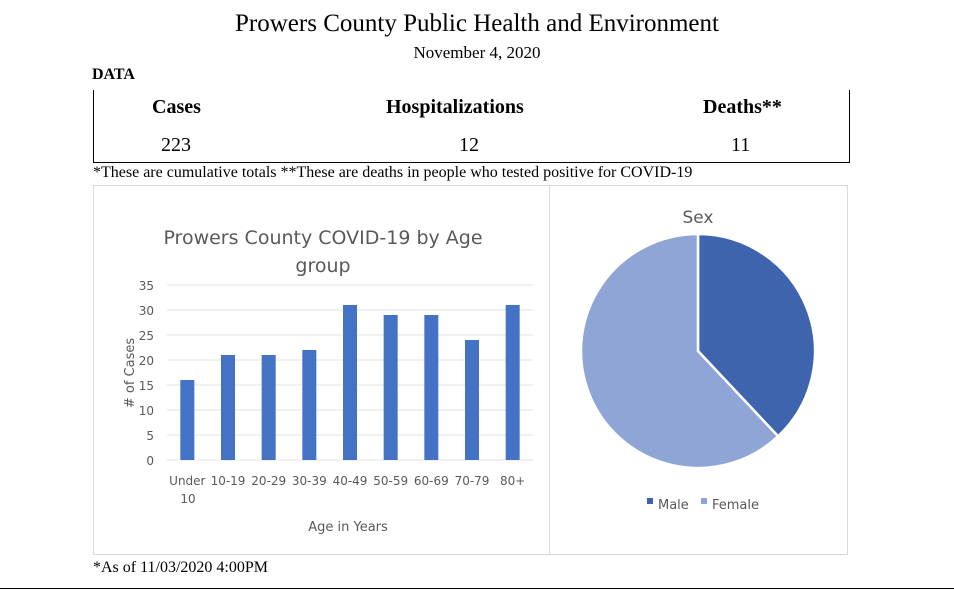  What do you see at coordinates (673, 505) in the screenshot?
I see `legend-label-male: Male` at bounding box center [673, 505].